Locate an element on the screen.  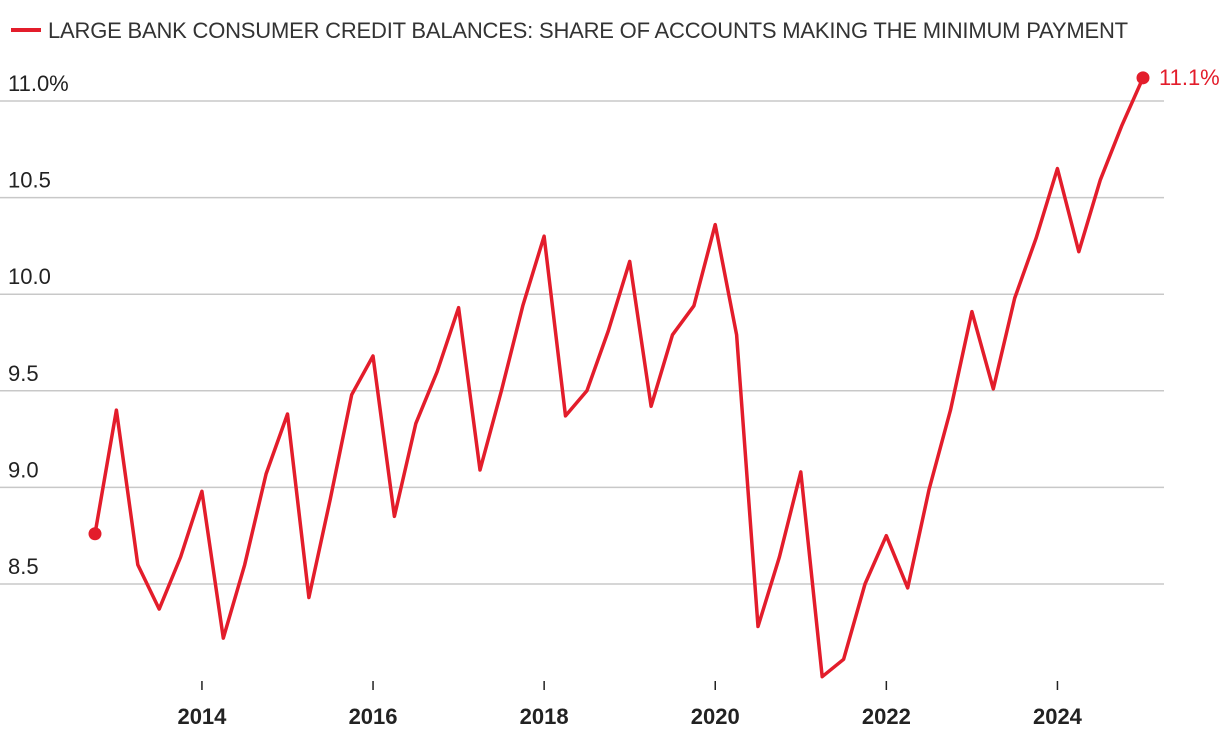
x-tick-label: 2020 is located at coordinates (715, 716).